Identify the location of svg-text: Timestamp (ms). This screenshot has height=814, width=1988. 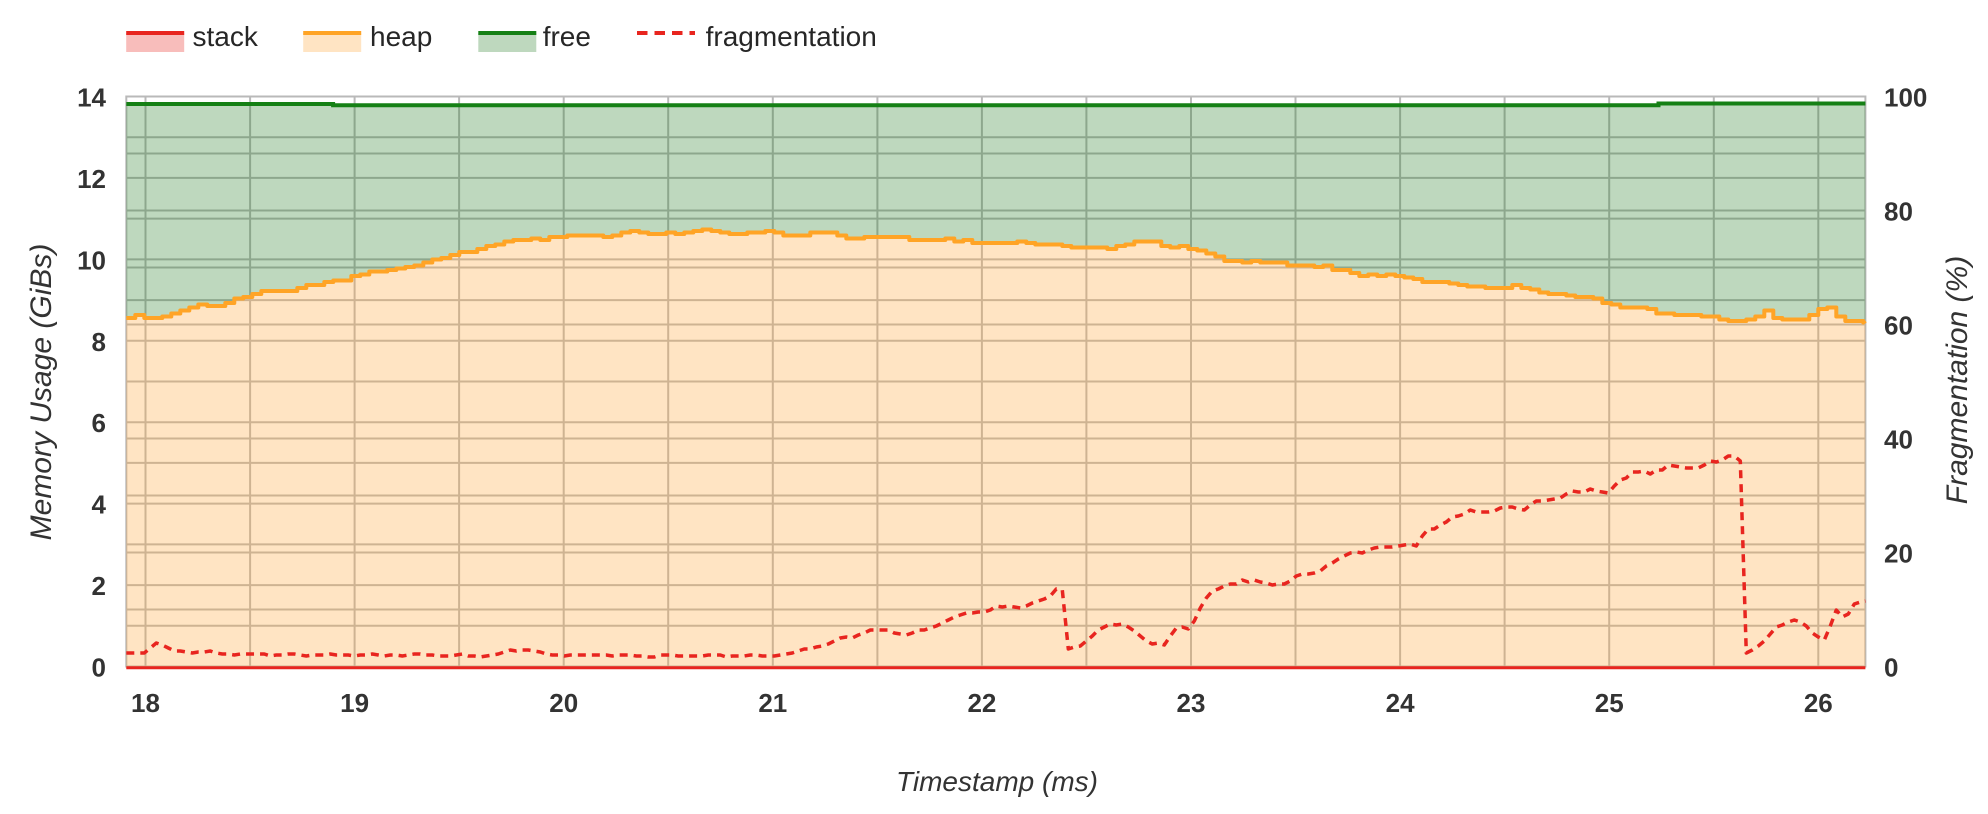
(997, 781).